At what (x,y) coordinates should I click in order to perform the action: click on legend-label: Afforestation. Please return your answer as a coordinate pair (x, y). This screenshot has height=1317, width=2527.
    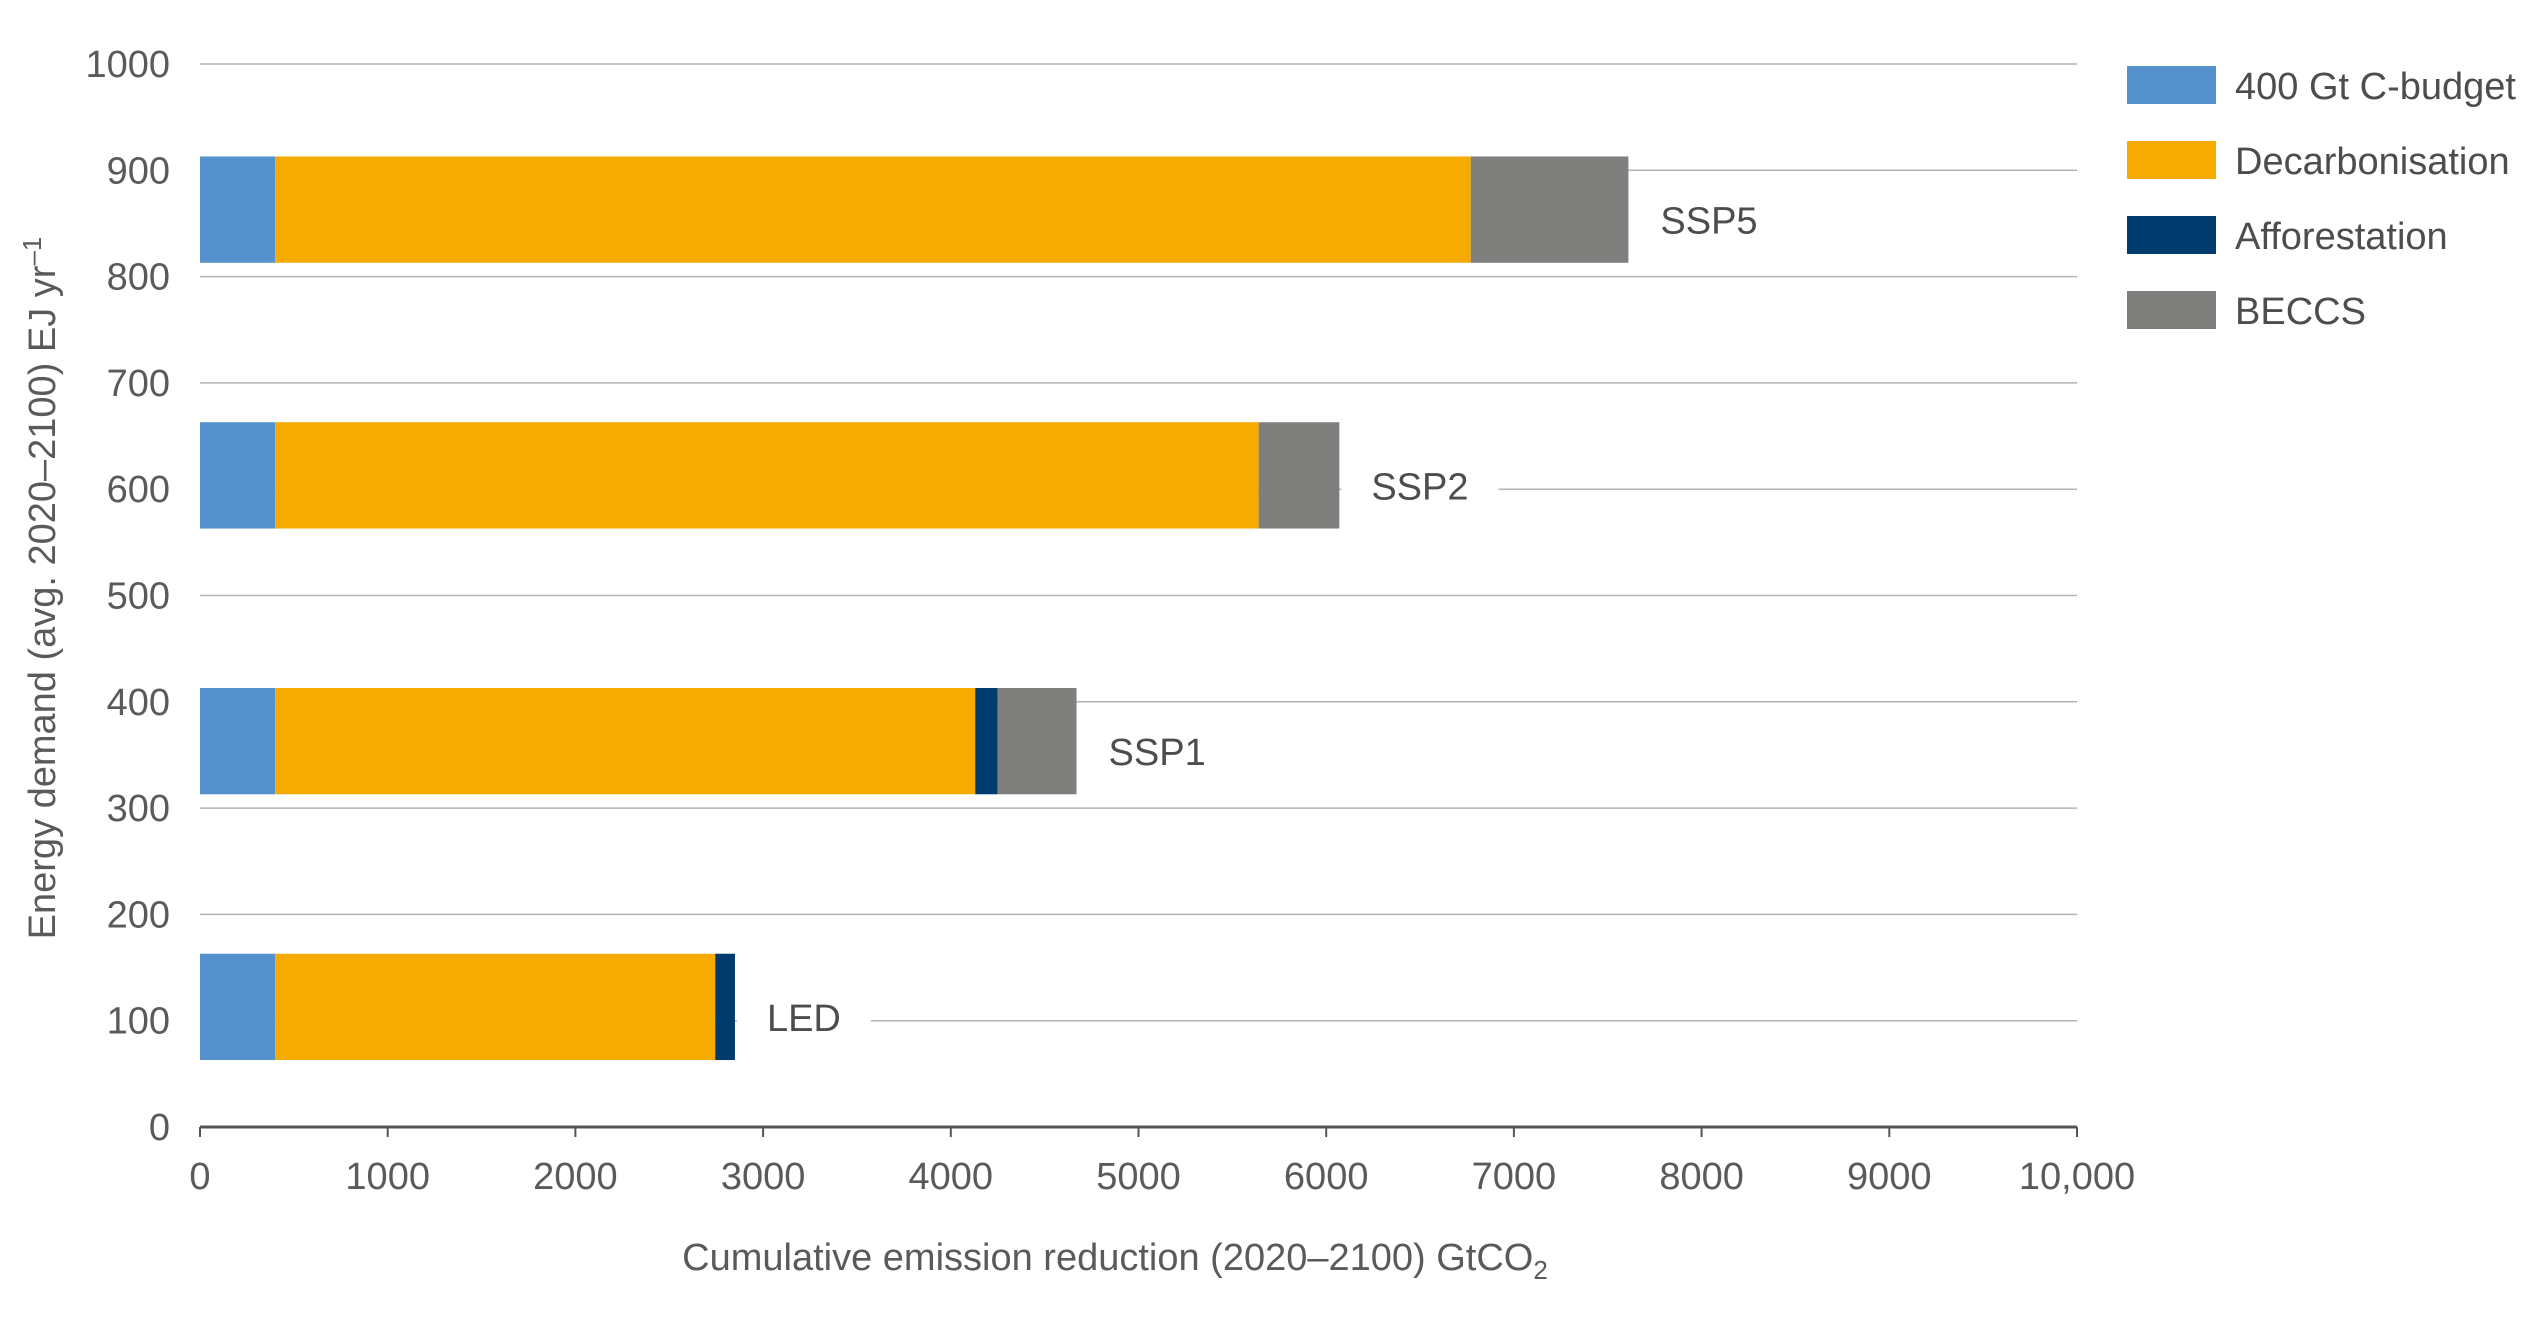
    Looking at the image, I should click on (2341, 237).